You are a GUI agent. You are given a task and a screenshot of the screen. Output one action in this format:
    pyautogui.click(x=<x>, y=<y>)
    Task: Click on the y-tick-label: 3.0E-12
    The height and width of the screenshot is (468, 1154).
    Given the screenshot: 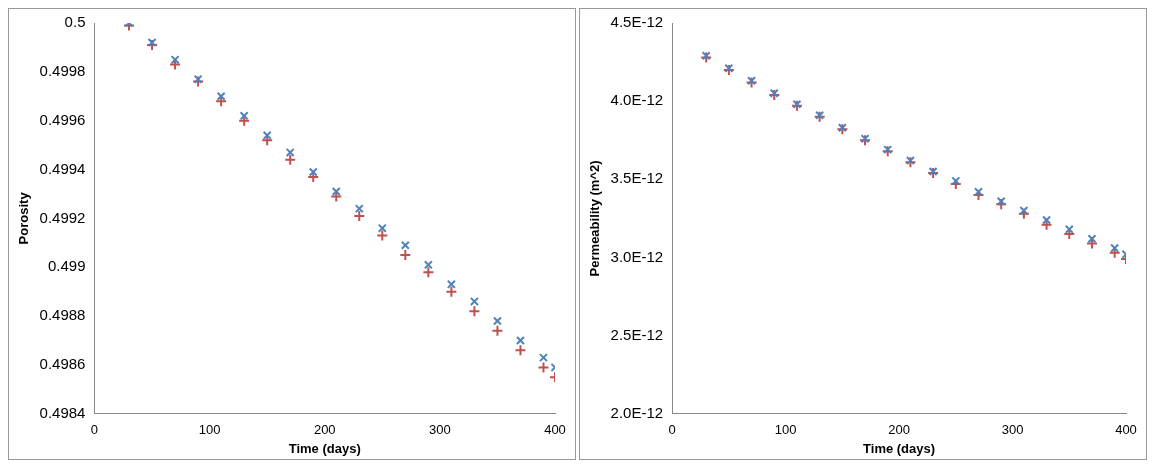 What is the action you would take?
    pyautogui.click(x=637, y=256)
    